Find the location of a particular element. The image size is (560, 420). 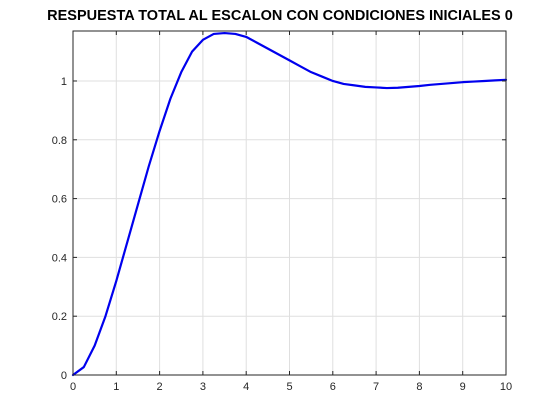

y-tick-label: 0.6 is located at coordinates (59, 200).